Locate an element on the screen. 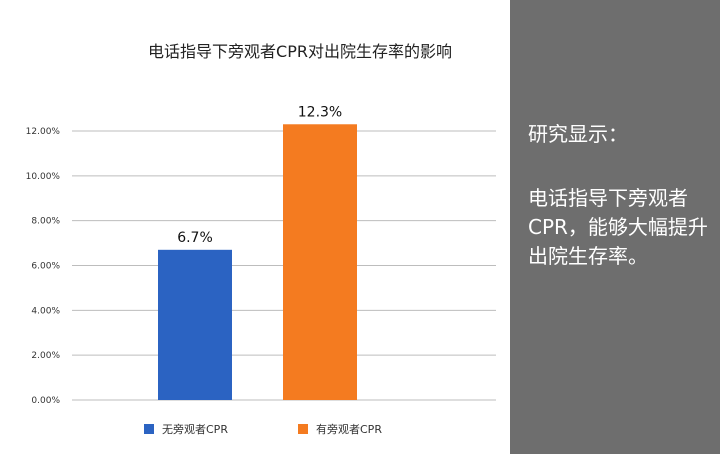 This screenshot has width=720, height=454. y-tick-label: 8.00% is located at coordinates (45, 222).